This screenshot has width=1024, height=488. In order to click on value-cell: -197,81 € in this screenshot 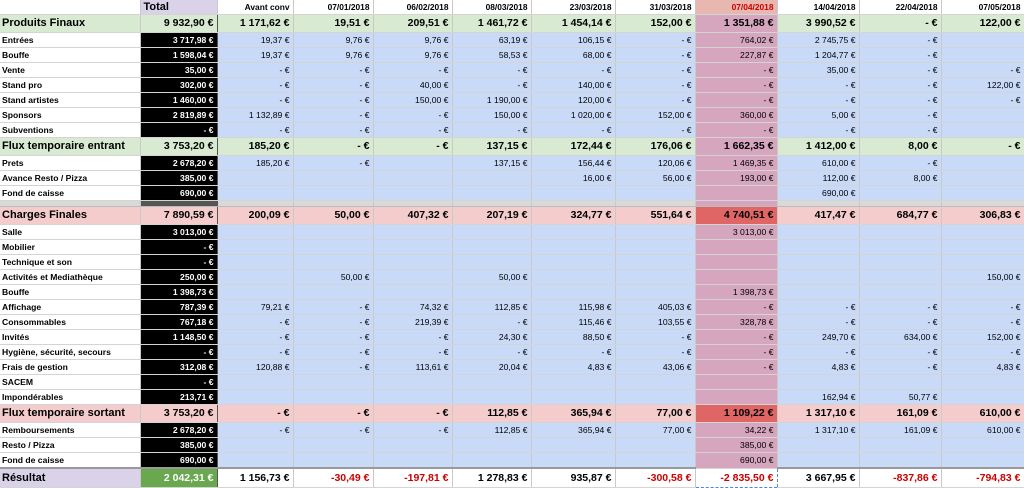, I will do `click(413, 477)`.